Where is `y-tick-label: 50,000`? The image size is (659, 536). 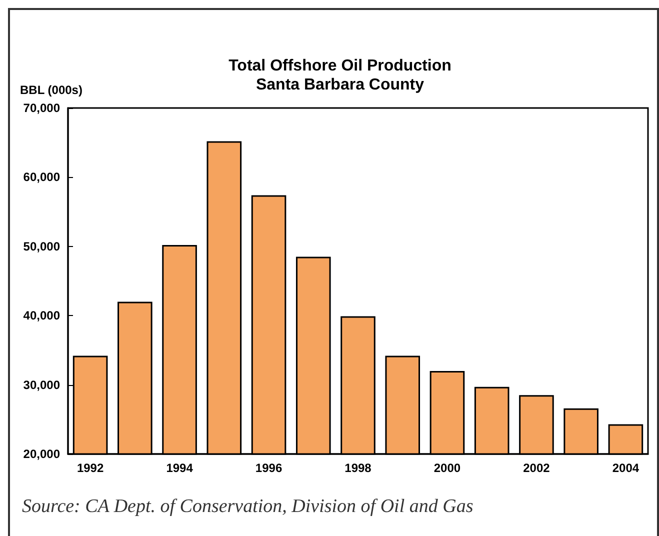 y-tick-label: 50,000 is located at coordinates (41, 246).